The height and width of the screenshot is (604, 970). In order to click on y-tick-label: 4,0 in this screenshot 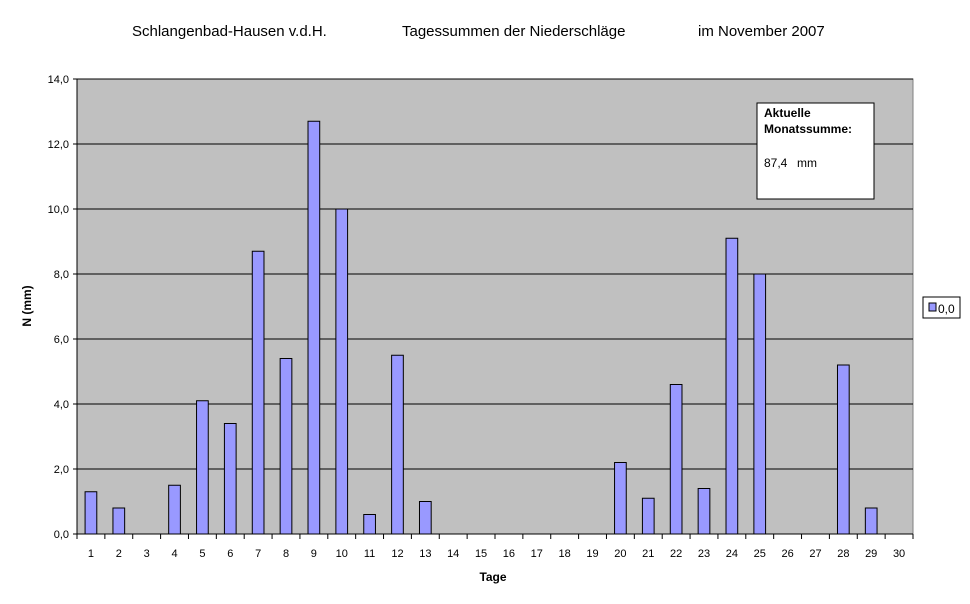, I will do `click(61, 405)`.